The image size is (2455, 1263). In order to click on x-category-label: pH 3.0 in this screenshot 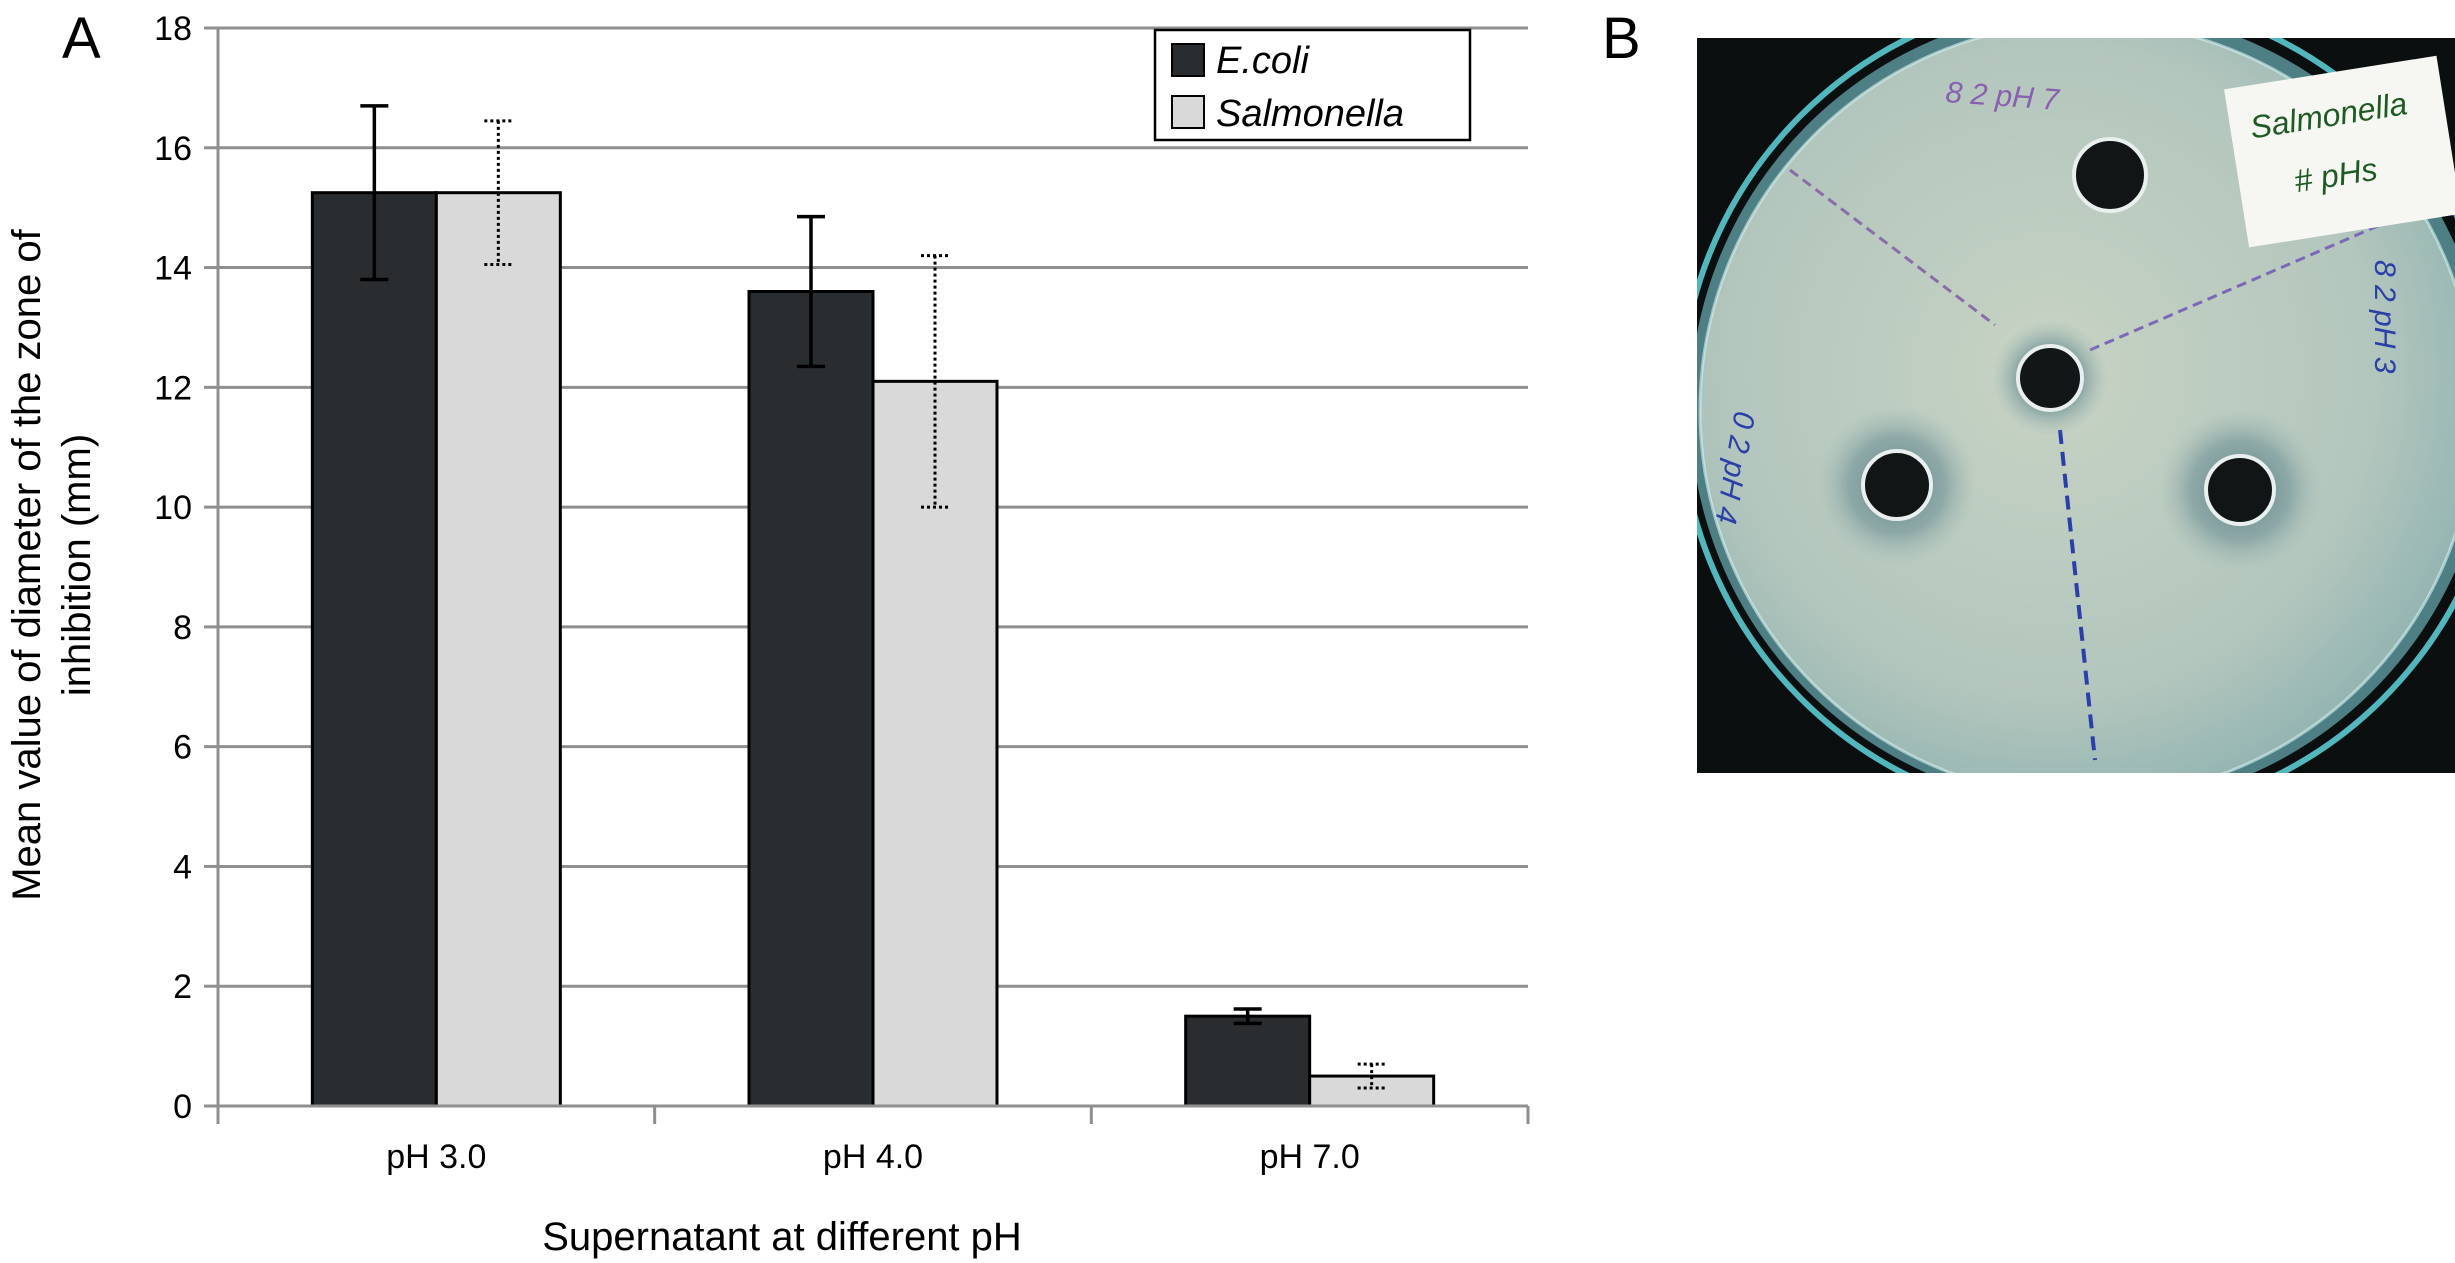, I will do `click(436, 1157)`.